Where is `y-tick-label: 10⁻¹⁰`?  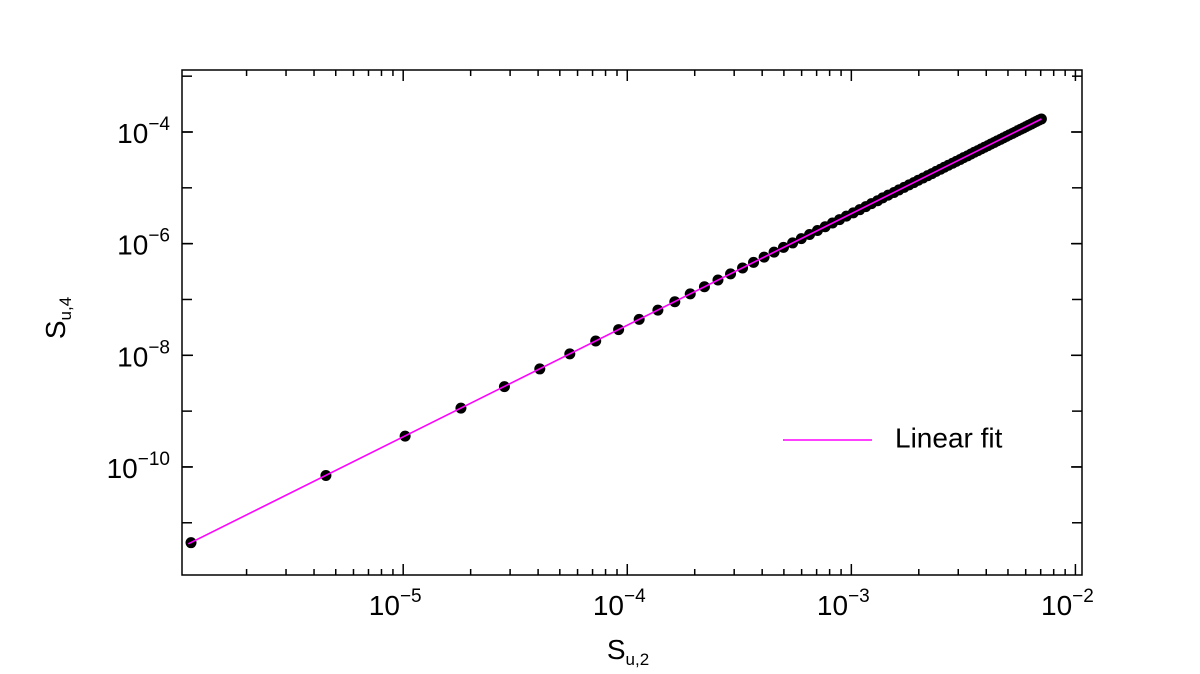
y-tick-label: 10⁻¹⁰ is located at coordinates (138, 466).